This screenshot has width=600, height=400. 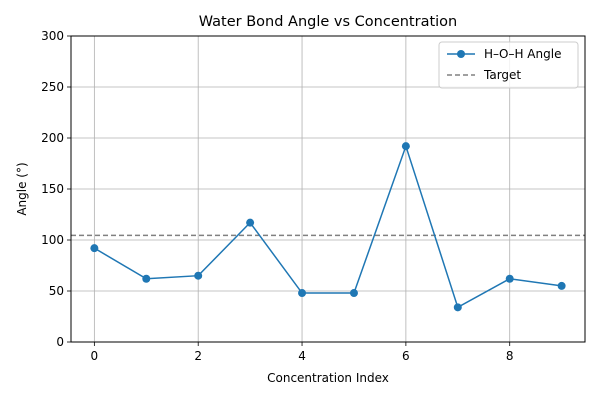 What do you see at coordinates (198, 356) in the screenshot?
I see `x-tick-label: 2` at bounding box center [198, 356].